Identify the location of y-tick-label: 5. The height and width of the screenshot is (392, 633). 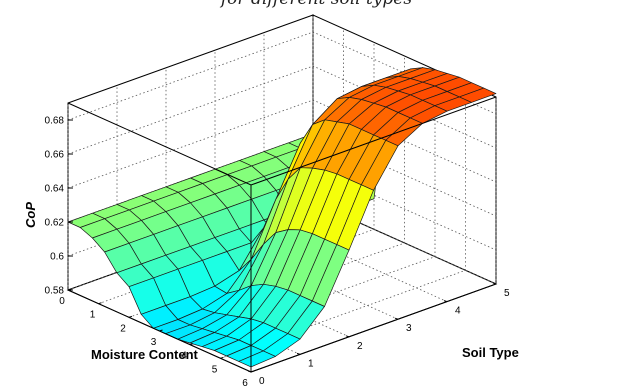
(507, 293).